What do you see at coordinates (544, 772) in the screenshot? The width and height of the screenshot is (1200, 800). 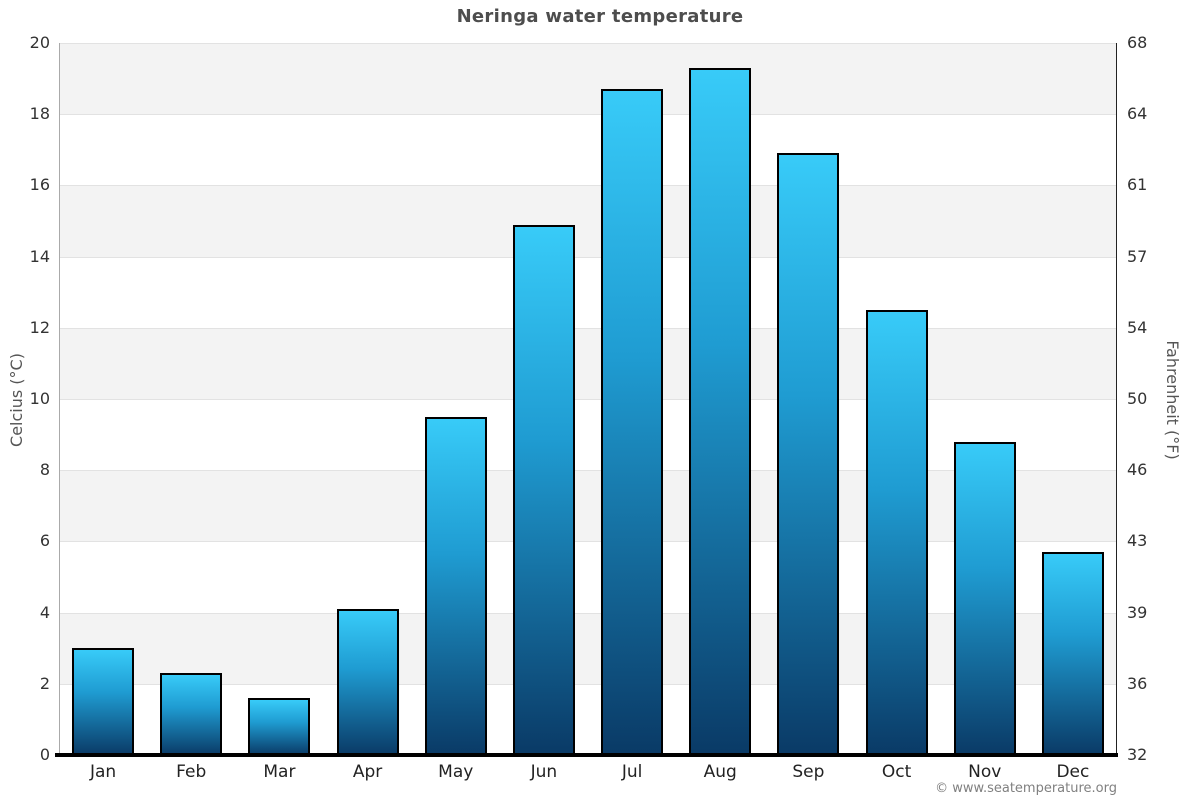 I see `x-tick-jun: Jun` at bounding box center [544, 772].